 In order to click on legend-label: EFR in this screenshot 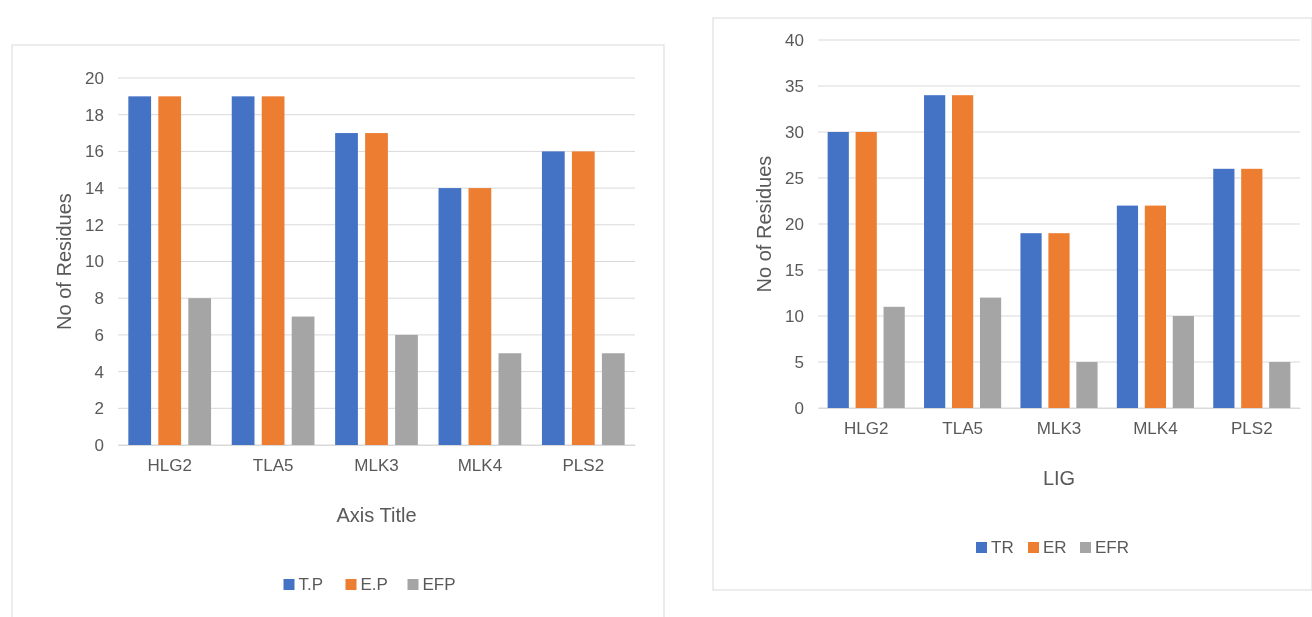, I will do `click(1112, 547)`.